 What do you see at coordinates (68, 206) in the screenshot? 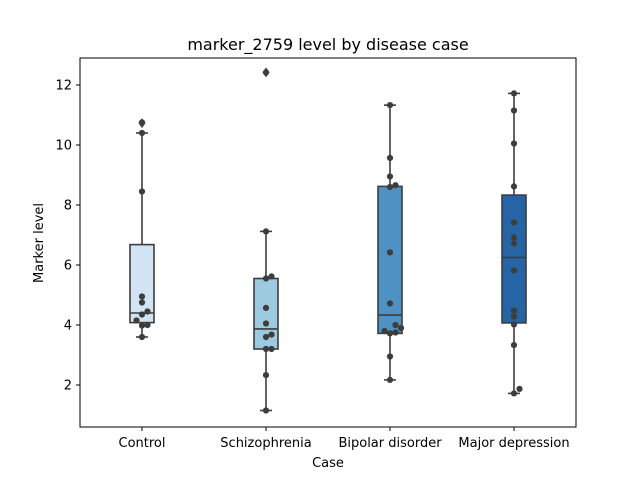
I see `y-tick-label: 8` at bounding box center [68, 206].